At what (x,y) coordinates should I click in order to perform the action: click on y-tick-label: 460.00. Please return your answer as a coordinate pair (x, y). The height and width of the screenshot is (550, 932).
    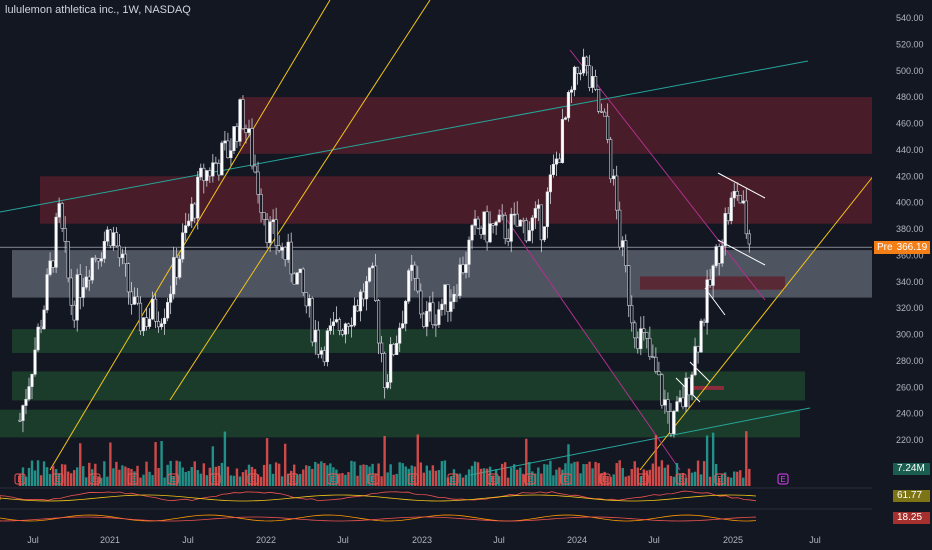
    Looking at the image, I should click on (910, 124).